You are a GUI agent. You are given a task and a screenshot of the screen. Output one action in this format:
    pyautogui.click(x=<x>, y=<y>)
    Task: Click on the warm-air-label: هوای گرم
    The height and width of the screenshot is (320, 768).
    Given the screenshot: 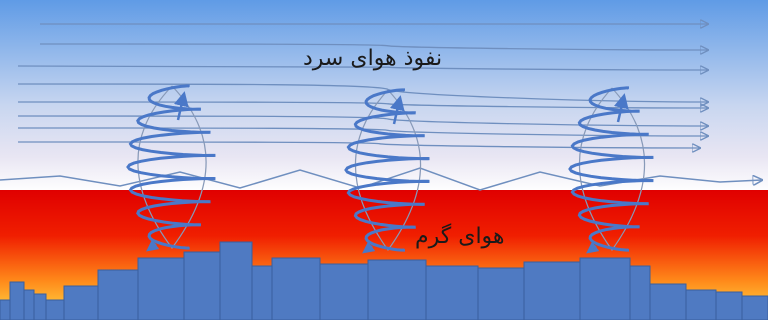 What is the action you would take?
    pyautogui.click(x=460, y=236)
    